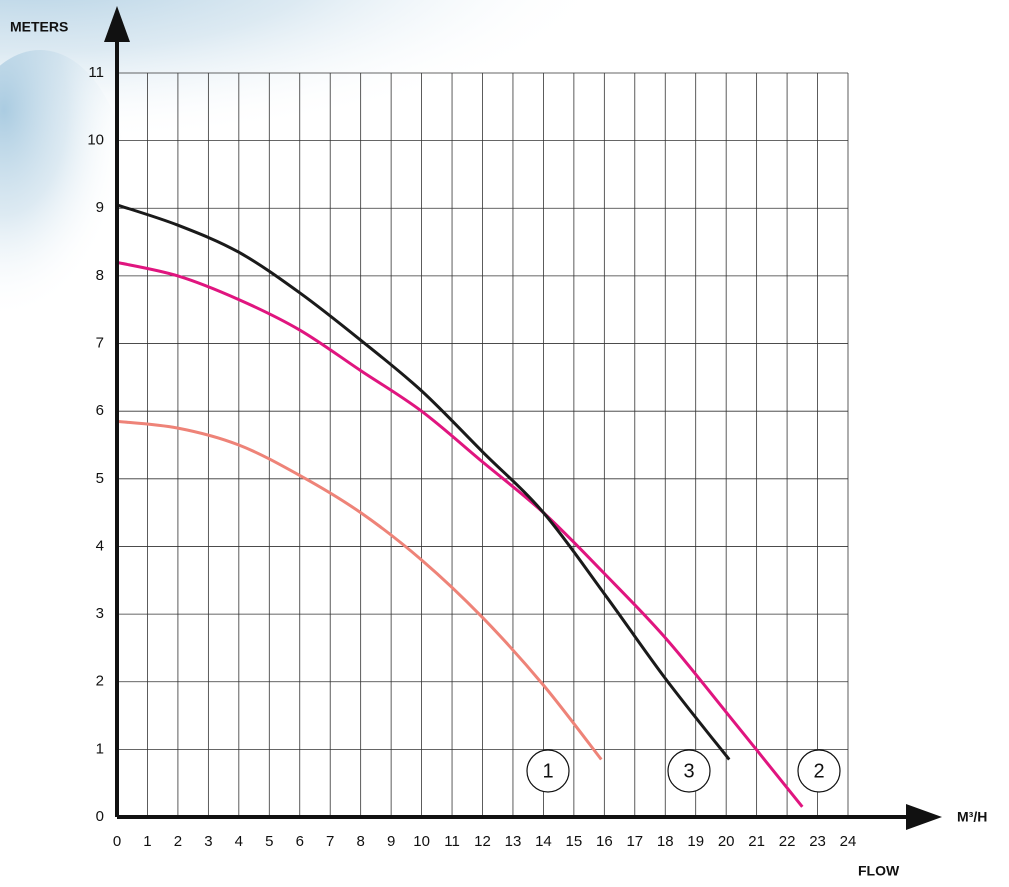 The height and width of the screenshot is (887, 1009). Describe the element at coordinates (787, 841) in the screenshot. I see `x-tick-label: 22` at that location.